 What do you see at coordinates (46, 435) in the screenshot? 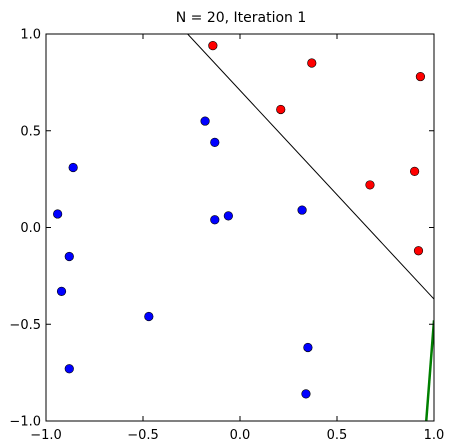
I see `x-tick-label: −1.0` at bounding box center [46, 435].